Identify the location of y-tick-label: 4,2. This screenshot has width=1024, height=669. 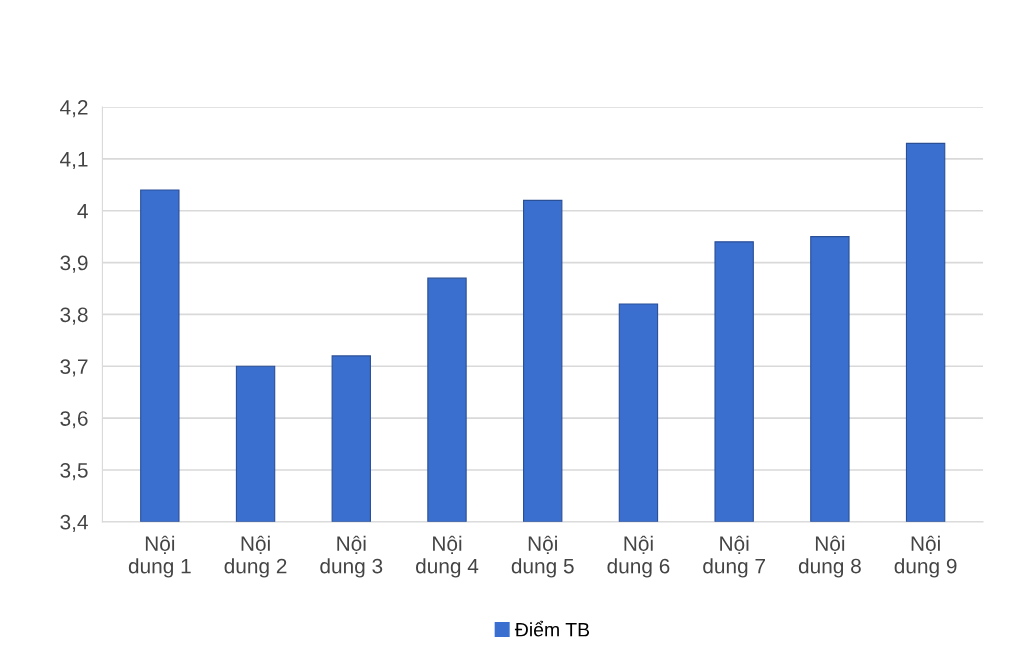
(74, 109).